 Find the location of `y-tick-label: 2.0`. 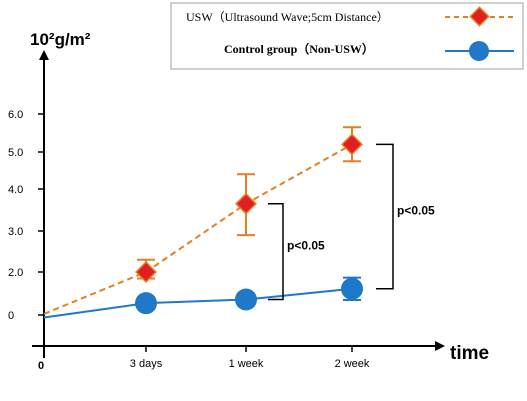

y-tick-label: 2.0 is located at coordinates (15, 273).